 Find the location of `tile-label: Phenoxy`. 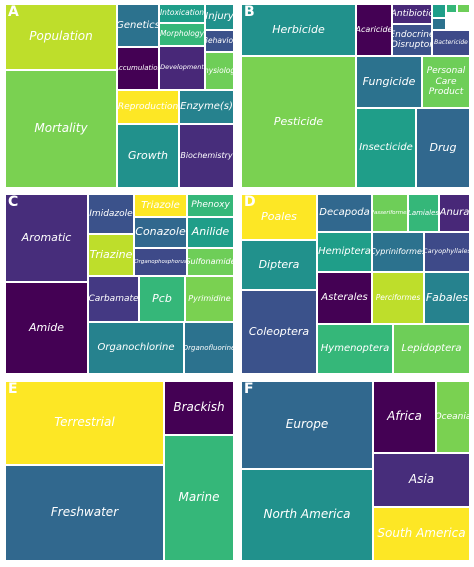

tile-label: Phenoxy is located at coordinates (210, 205).